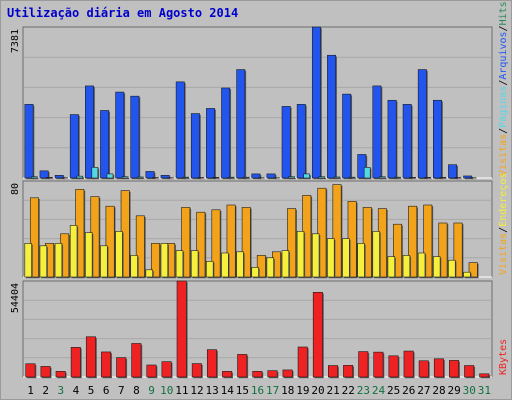 The height and width of the screenshot is (401, 512). I want to click on x-tick-label-20: 20, so click(317, 390).